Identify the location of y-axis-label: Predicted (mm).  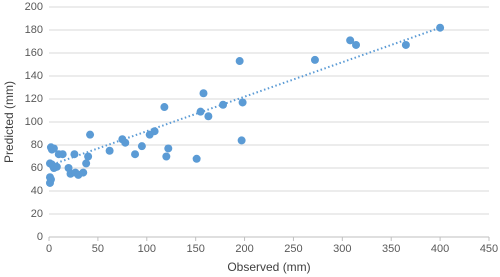
(9, 122).